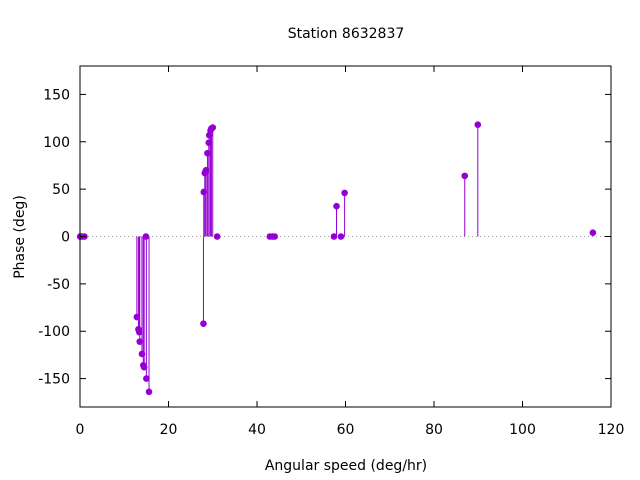  I want to click on y-tick-label: -100, so click(54, 332).